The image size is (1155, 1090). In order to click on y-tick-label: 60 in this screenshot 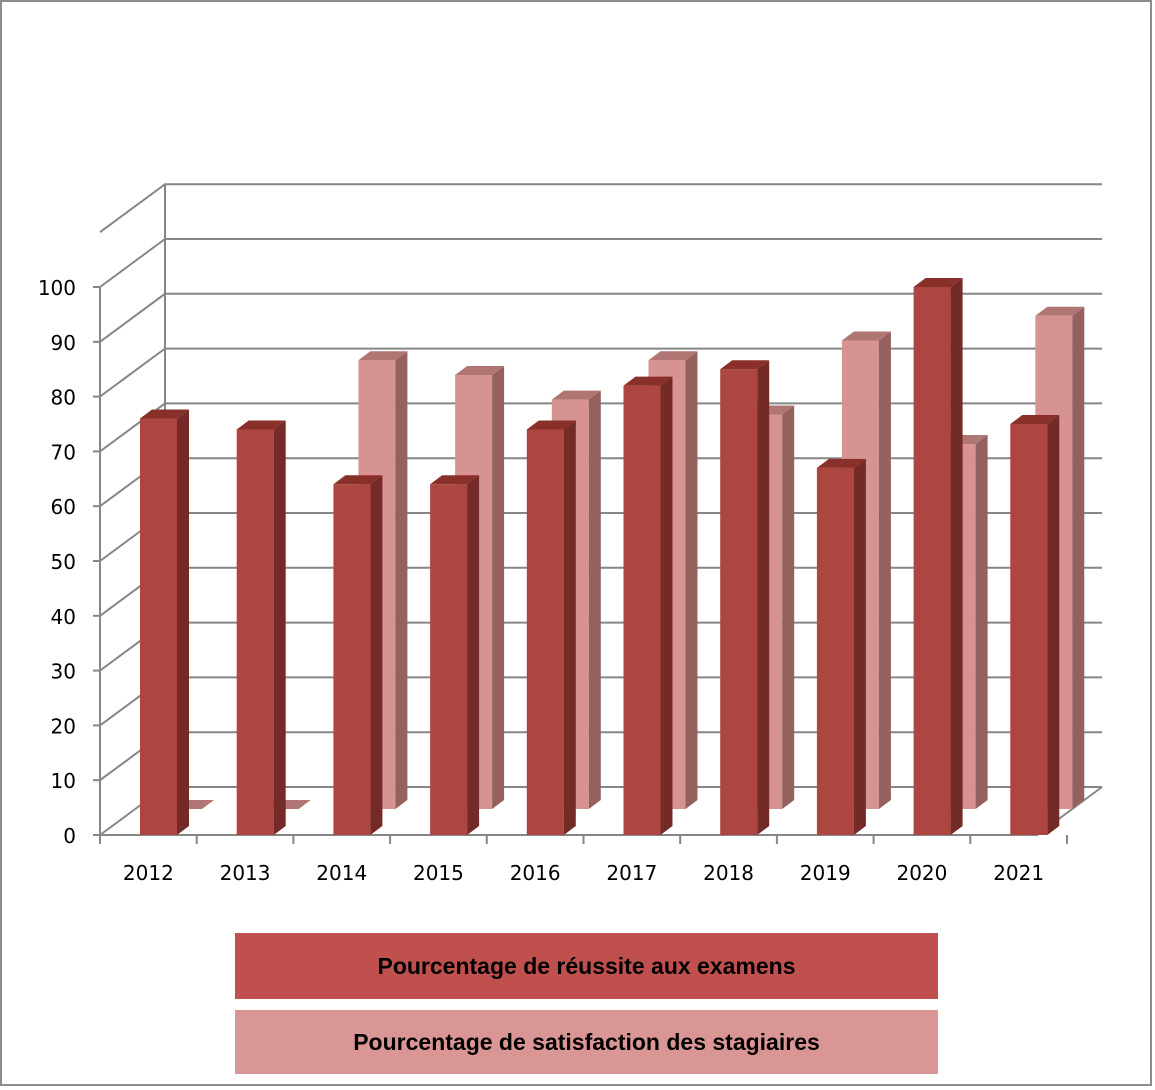, I will do `click(63, 507)`.